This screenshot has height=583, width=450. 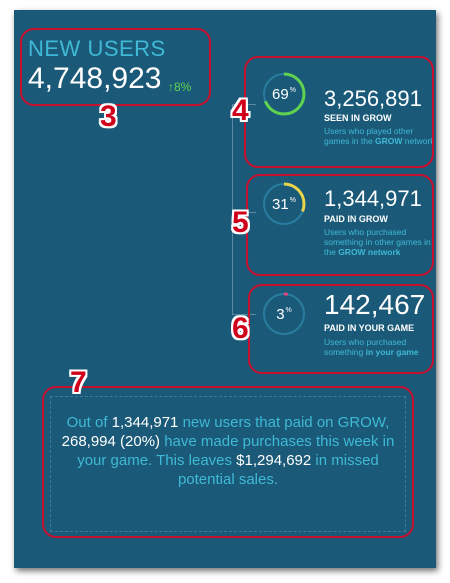 I want to click on stat-value-paid-game: 142,467, so click(x=375, y=304).